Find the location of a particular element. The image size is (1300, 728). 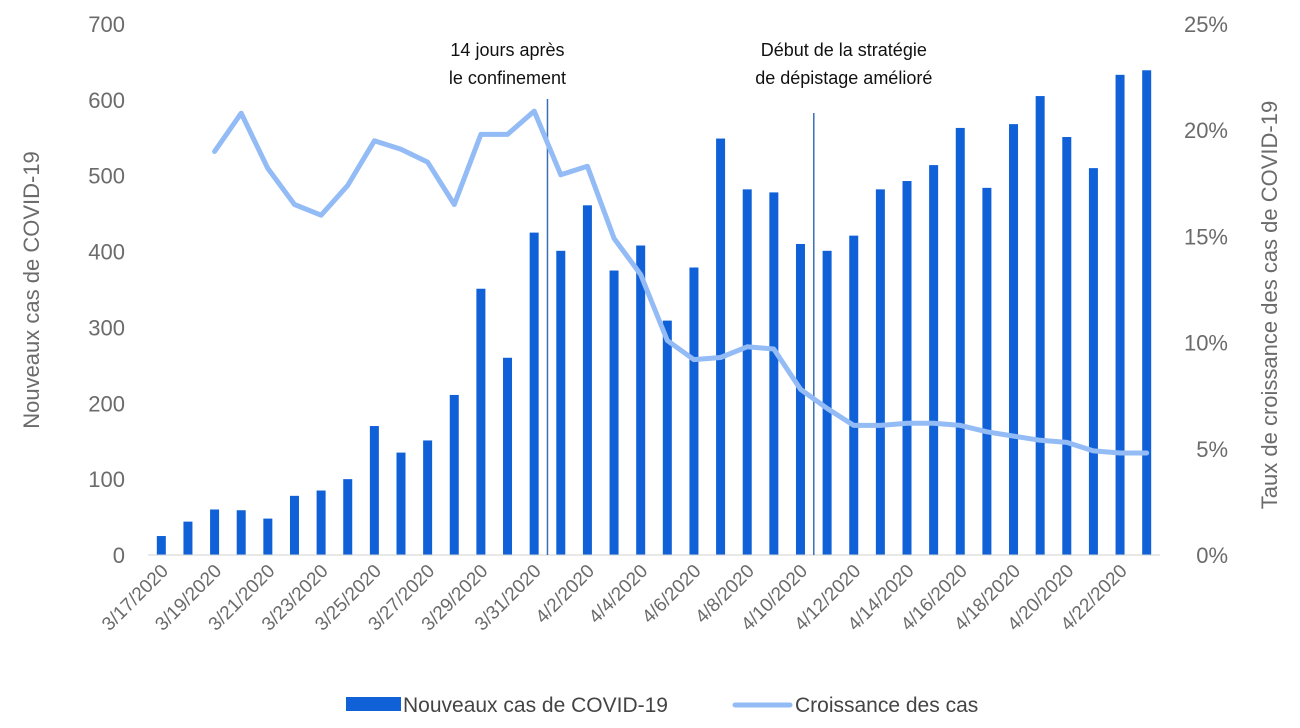

y-right-axis-title: Taux de croissance des cas de COVID-19 is located at coordinates (1269, 305).